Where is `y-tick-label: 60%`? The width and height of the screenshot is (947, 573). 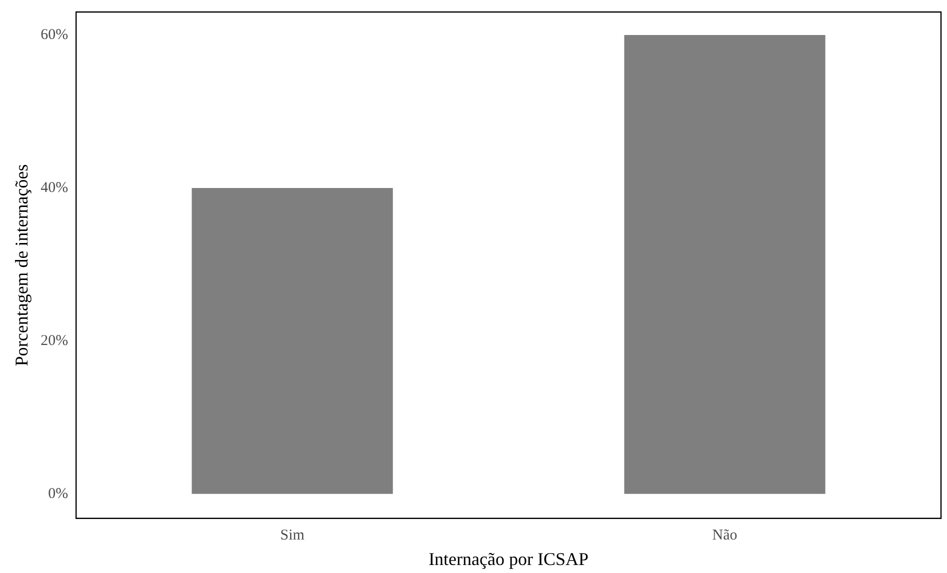
y-tick-label: 60% is located at coordinates (54, 34).